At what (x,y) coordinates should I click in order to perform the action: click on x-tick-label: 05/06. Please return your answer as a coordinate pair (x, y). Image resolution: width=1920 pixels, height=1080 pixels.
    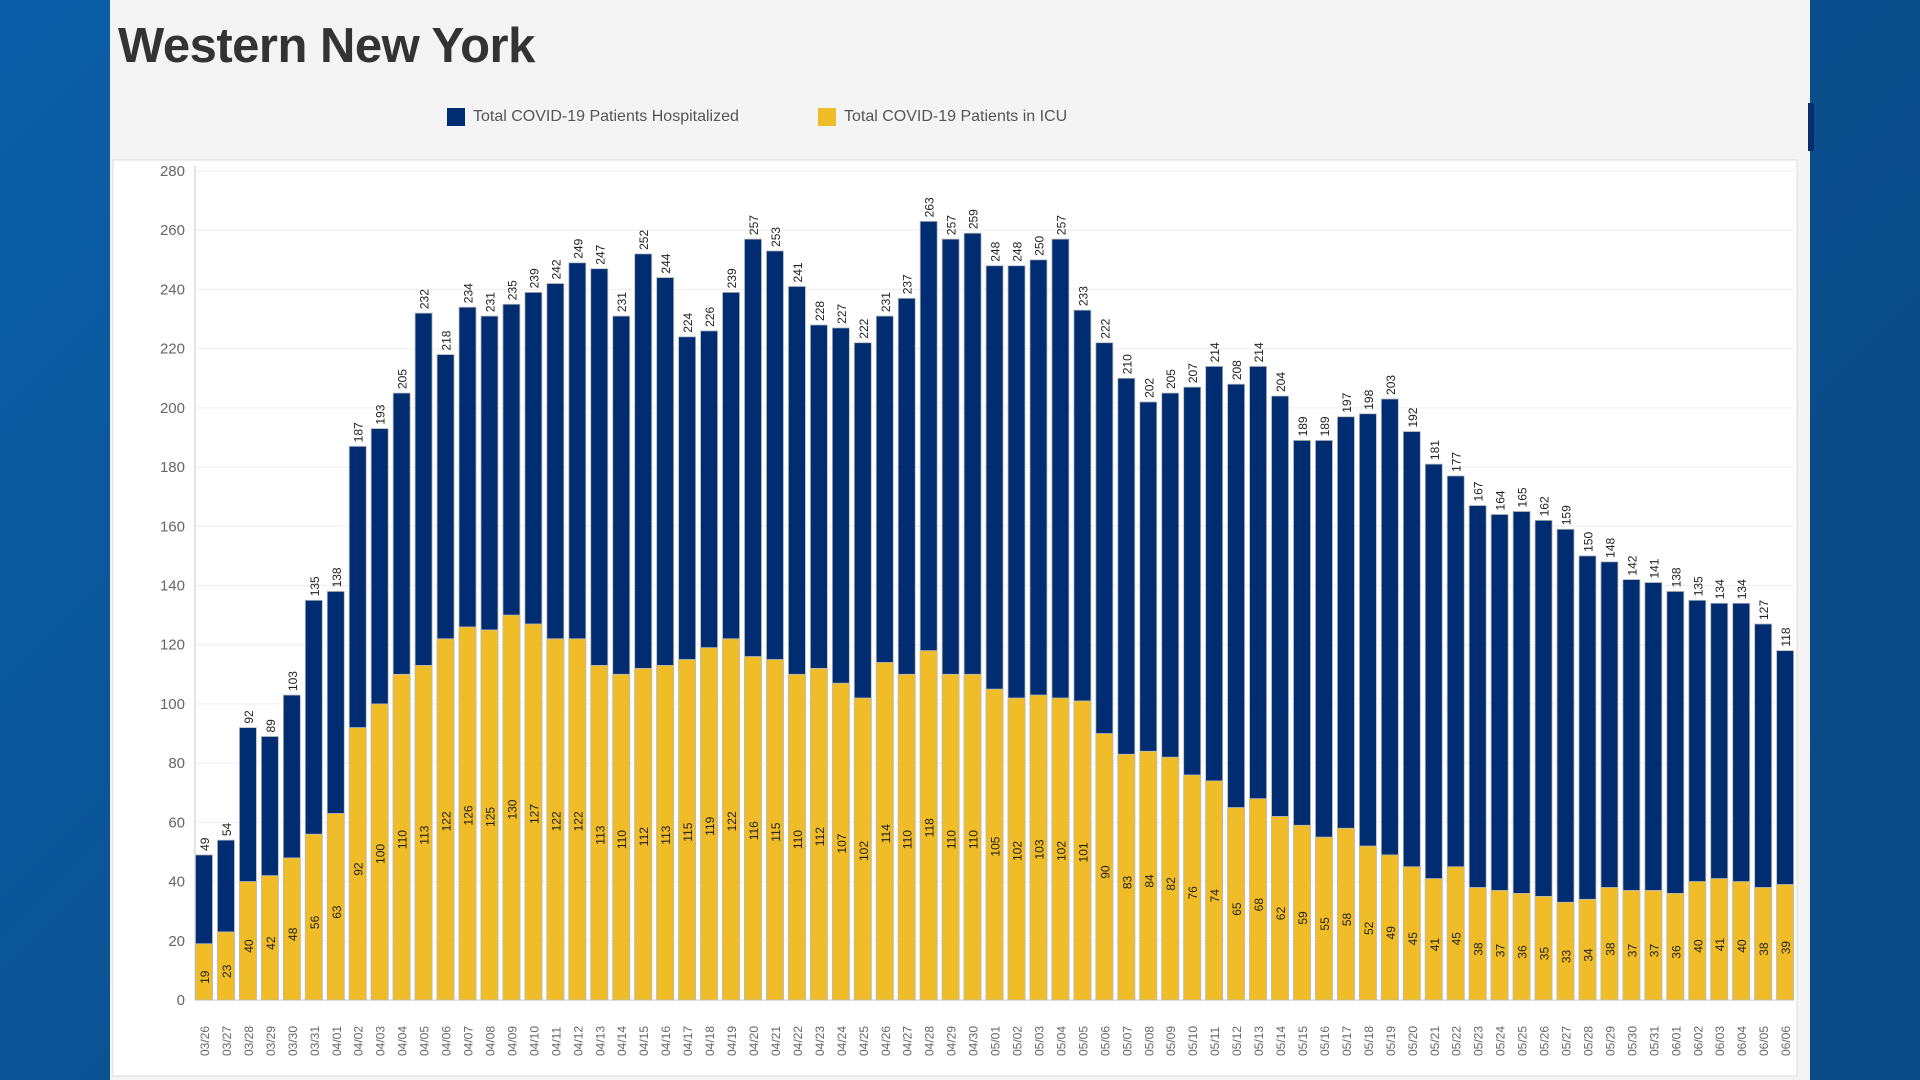
    Looking at the image, I should click on (1105, 1041).